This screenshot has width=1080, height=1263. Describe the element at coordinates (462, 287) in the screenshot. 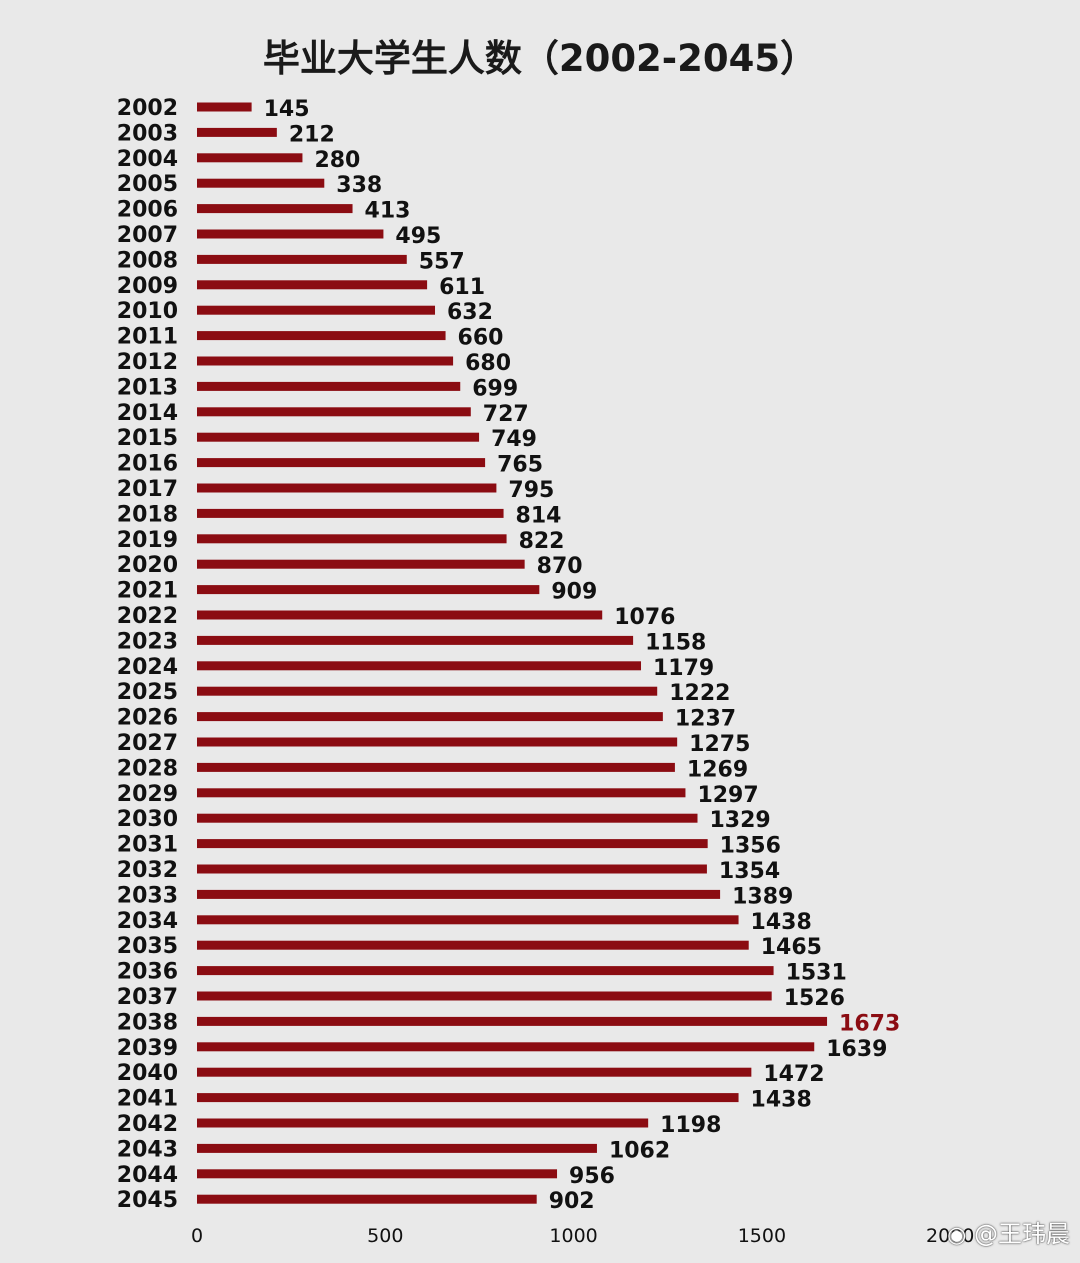

I see `data-label: 611` at that location.